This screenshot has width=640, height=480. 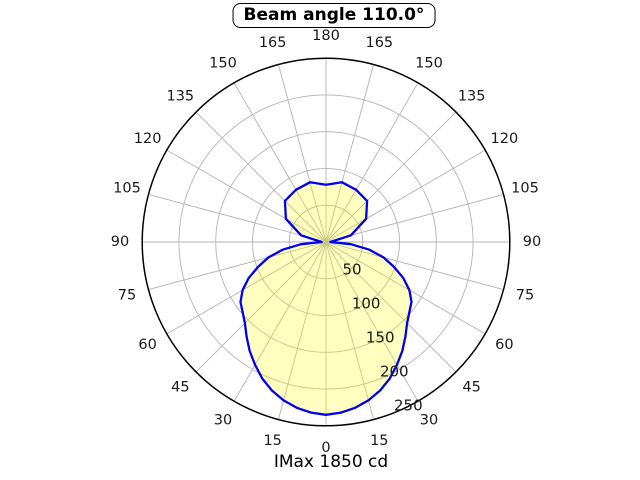 What do you see at coordinates (331, 462) in the screenshot?
I see `imax-caption: IMax 1850 cd` at bounding box center [331, 462].